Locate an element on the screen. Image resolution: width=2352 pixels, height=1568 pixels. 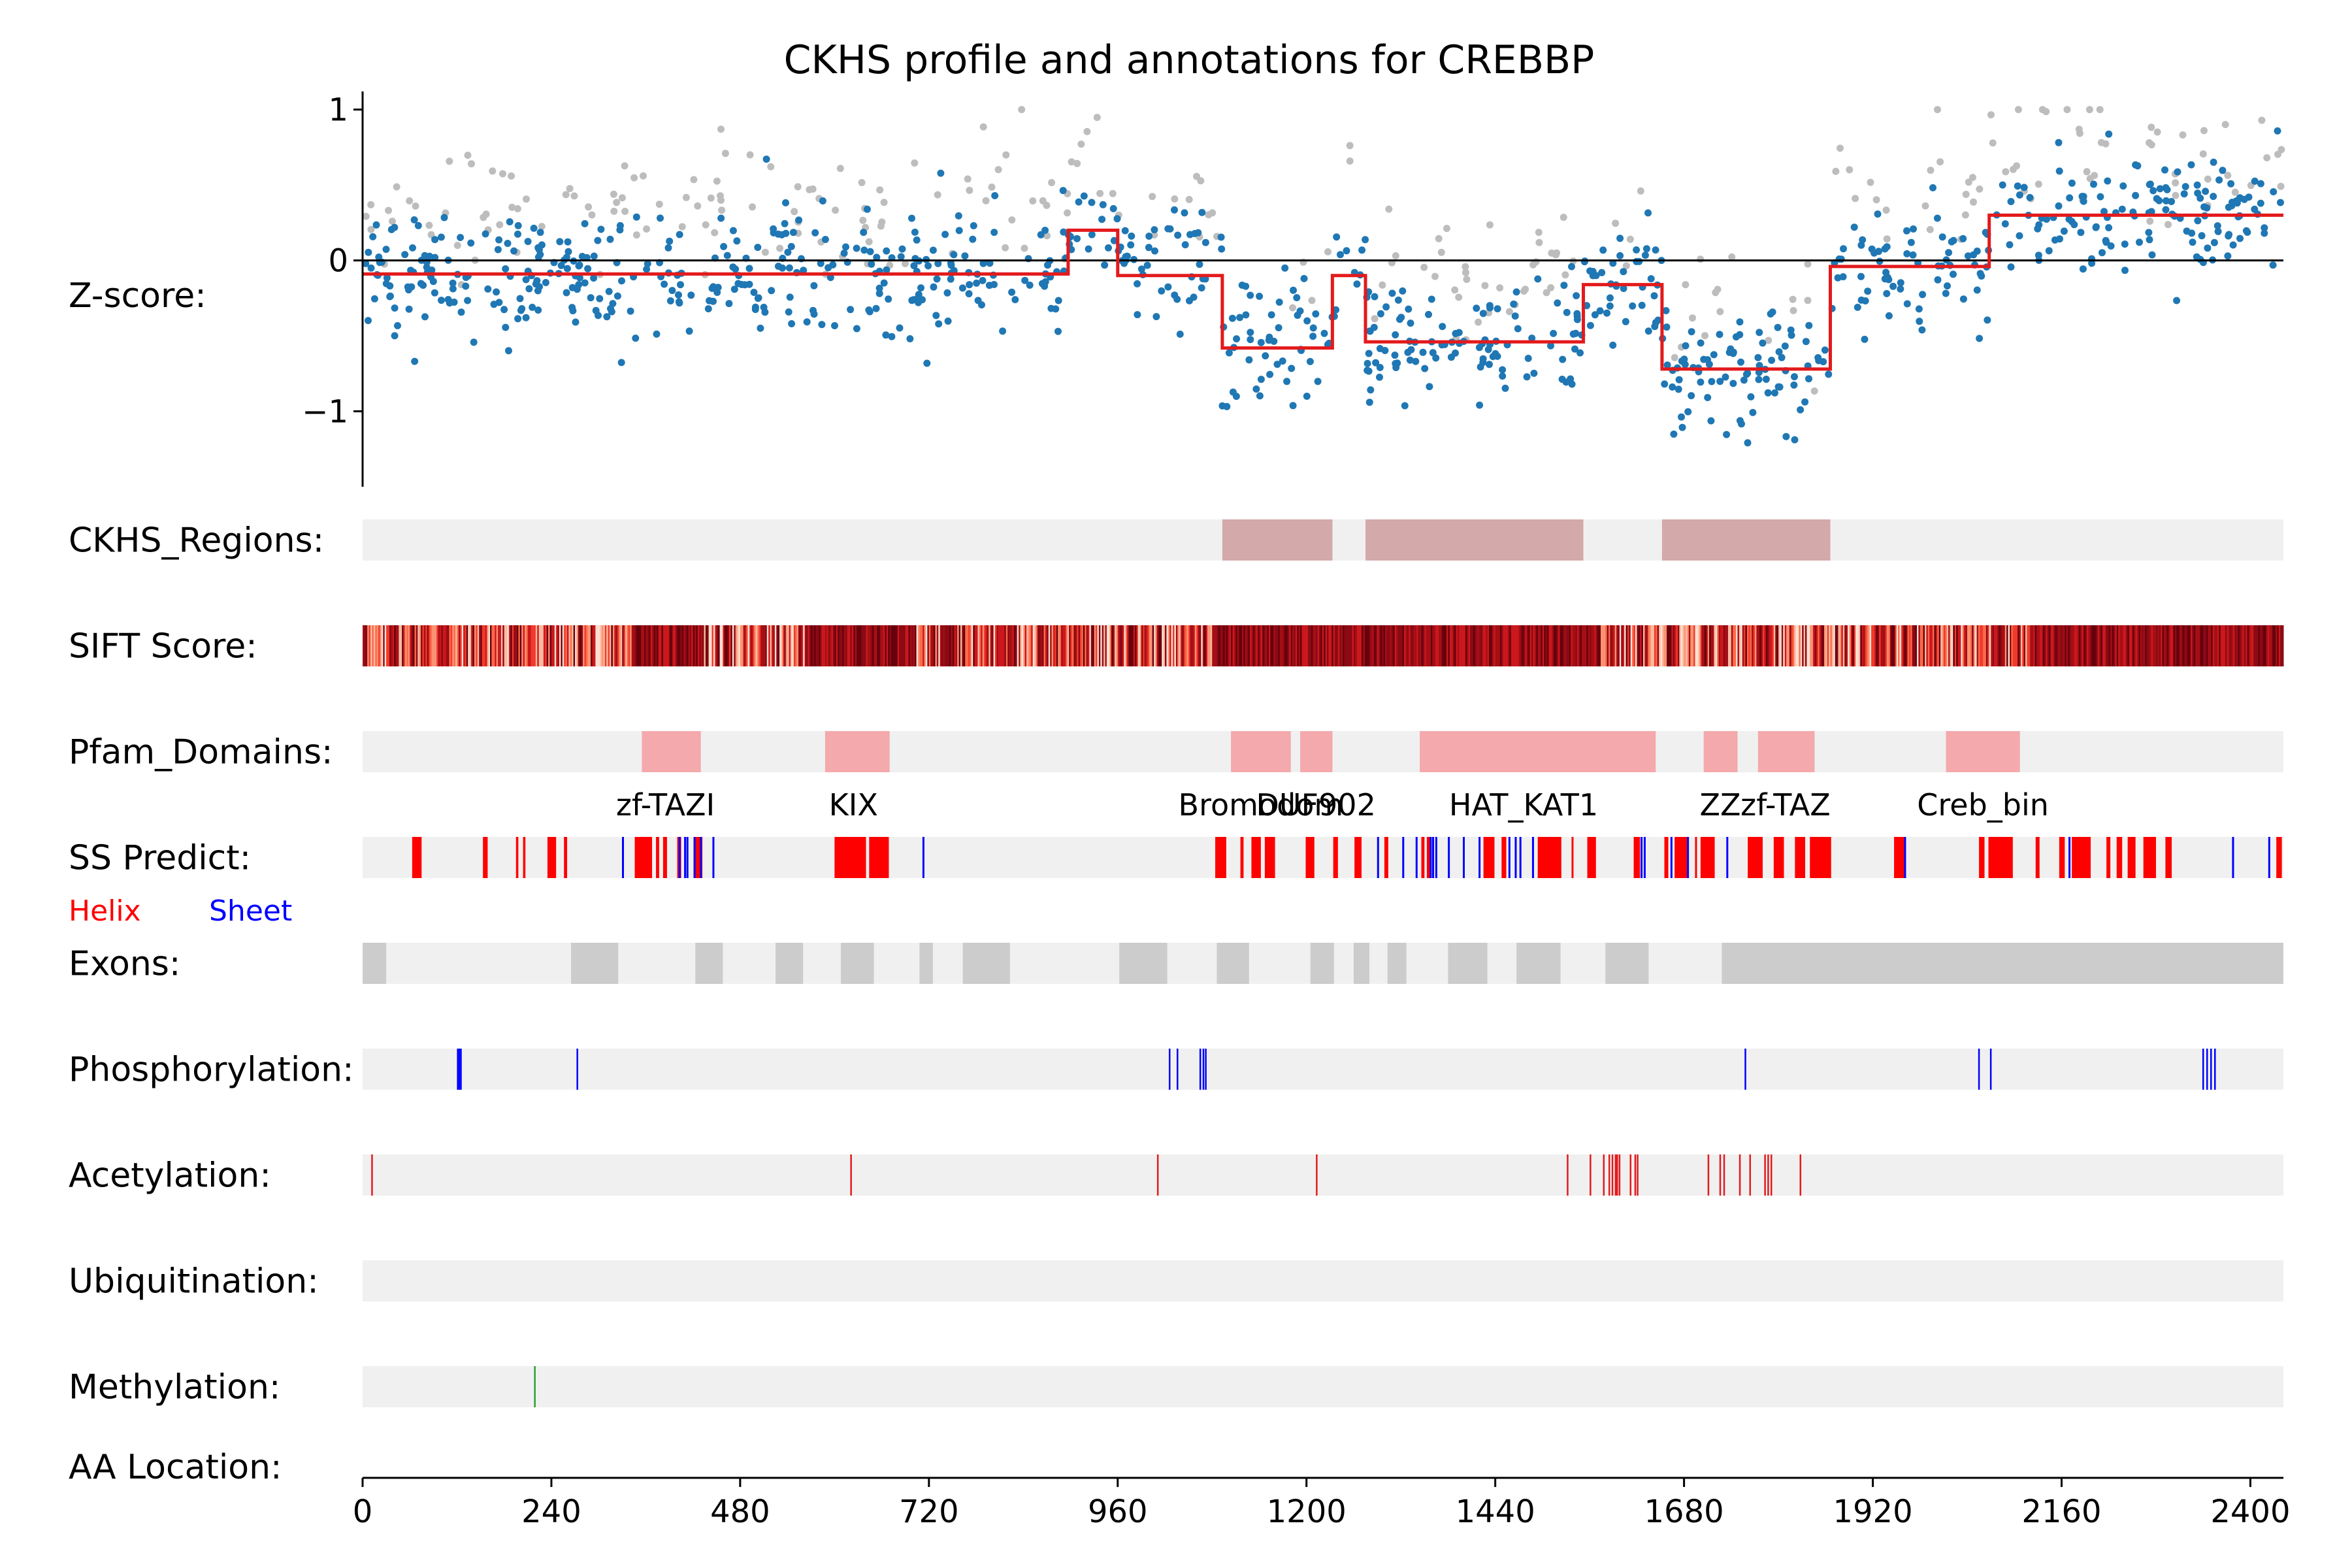
helix-segment is located at coordinates (1358, 857).